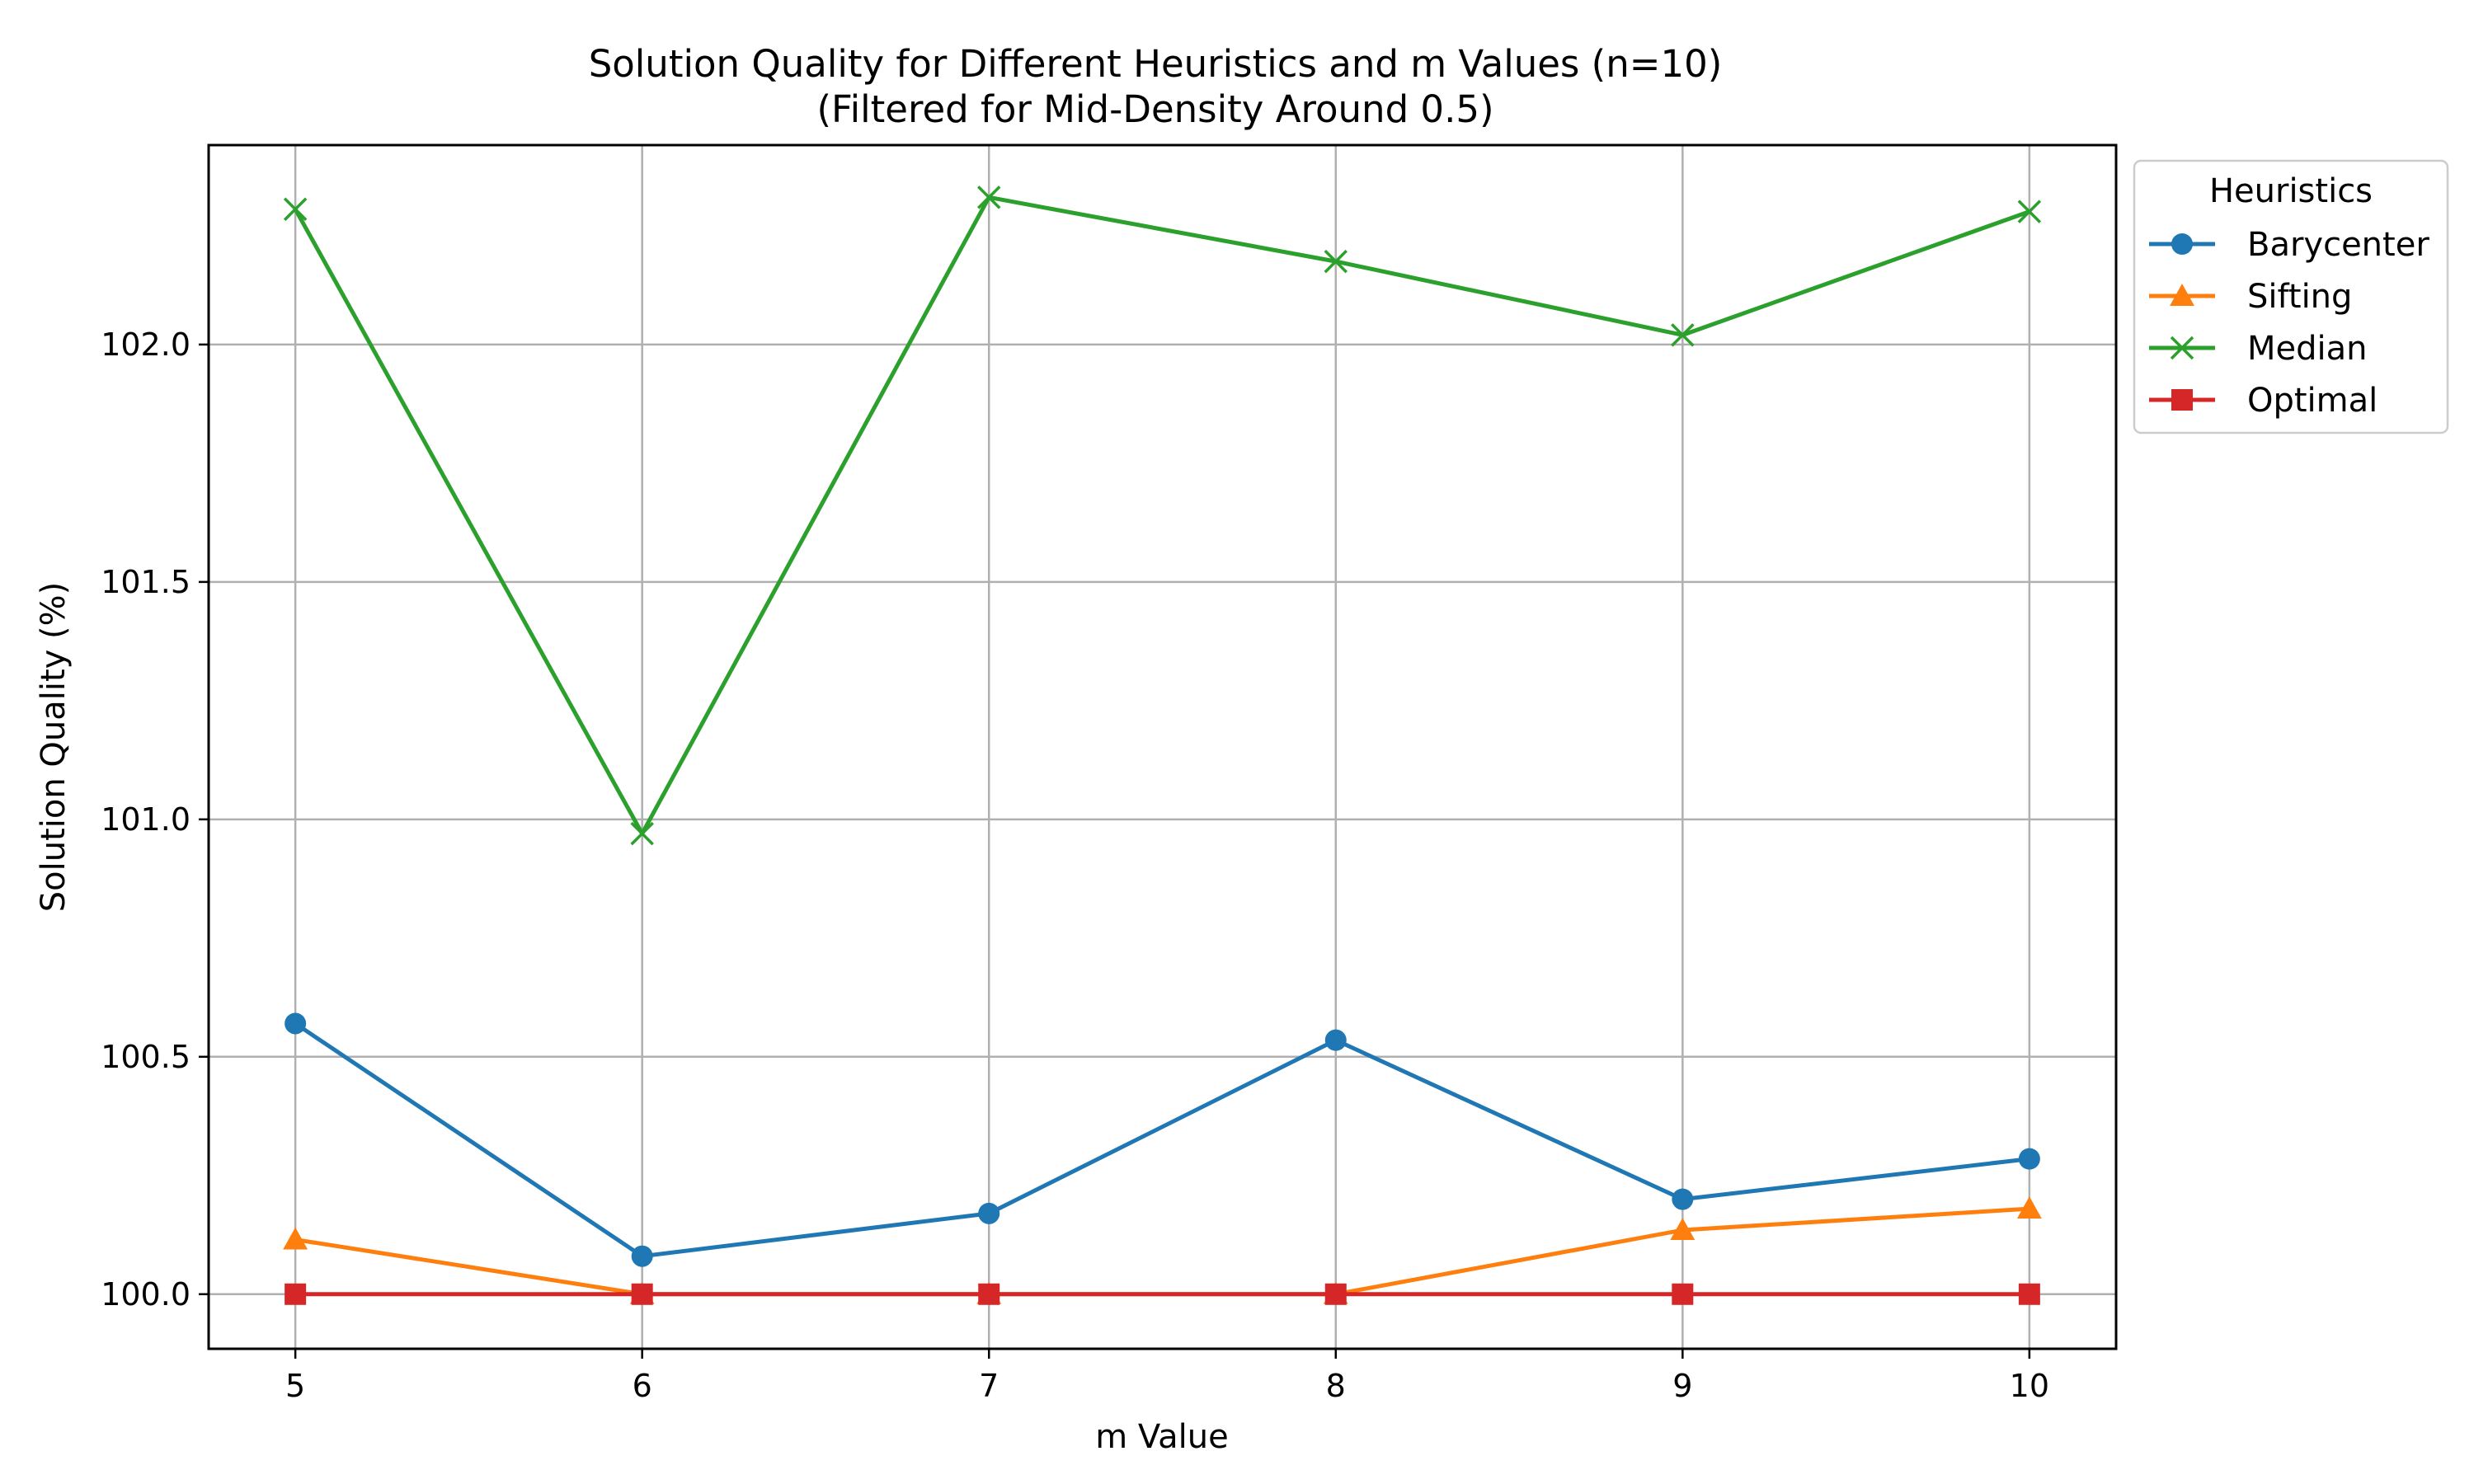 The width and height of the screenshot is (2474, 1484). I want to click on chart-subtitle: (Filtered for Mid-Density Around 0.5), so click(1154, 109).